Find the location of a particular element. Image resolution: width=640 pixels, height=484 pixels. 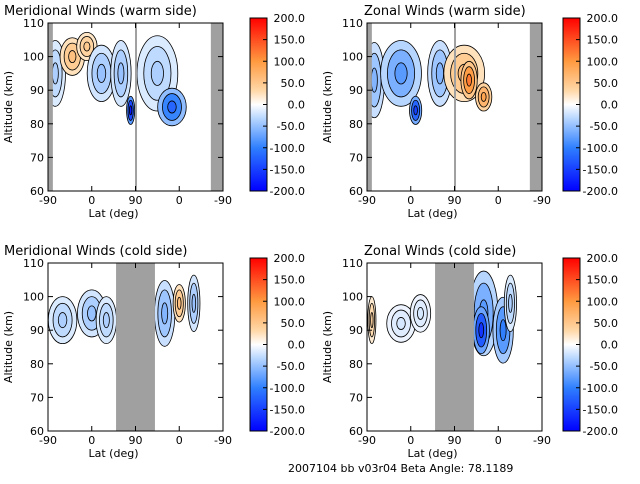

chart-title: Zonal Winds (cold side) is located at coordinates (440, 251).